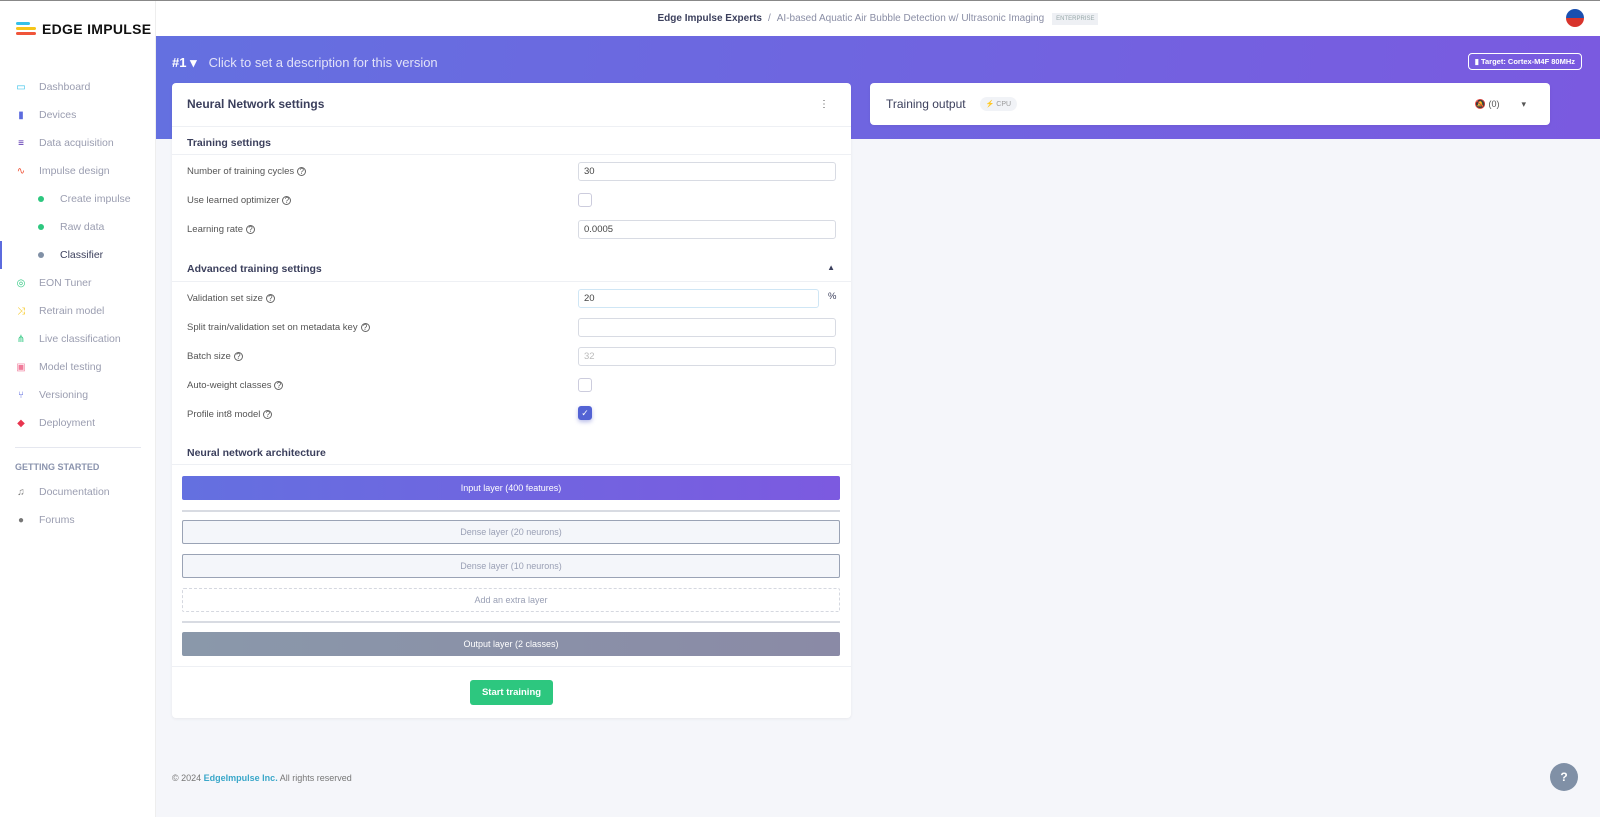 The width and height of the screenshot is (1600, 817). Describe the element at coordinates (58, 115) in the screenshot. I see `sidebar-item-label: Devices` at that location.